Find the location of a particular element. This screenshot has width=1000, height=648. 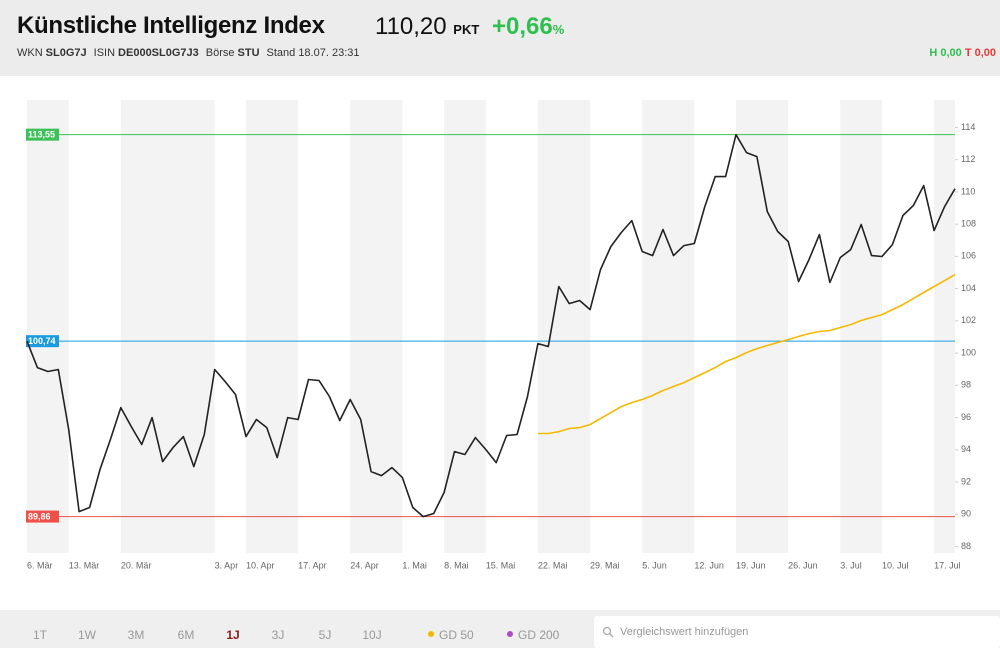

range-button: 5J is located at coordinates (325, 635).